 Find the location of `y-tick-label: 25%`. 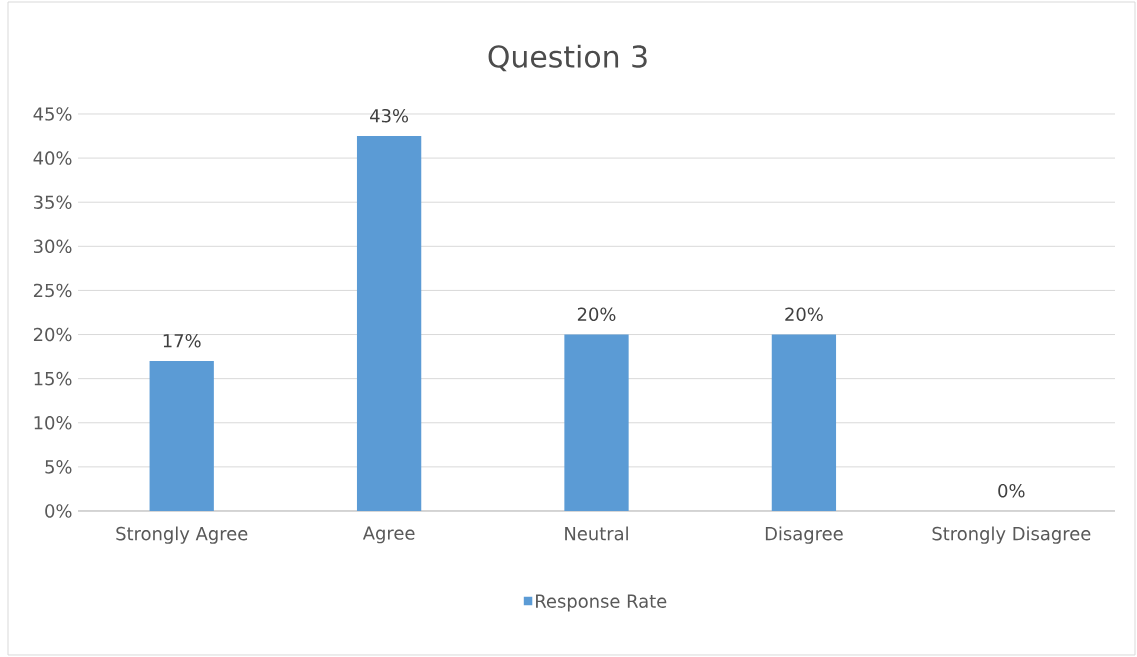

y-tick-label: 25% is located at coordinates (52, 290).